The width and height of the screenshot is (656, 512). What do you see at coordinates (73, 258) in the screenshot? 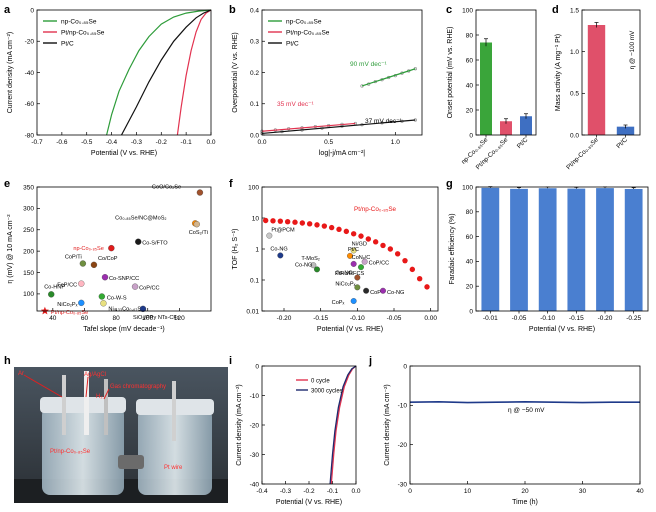
I see `point-label-5: CoP/Ti` at bounding box center [73, 258].